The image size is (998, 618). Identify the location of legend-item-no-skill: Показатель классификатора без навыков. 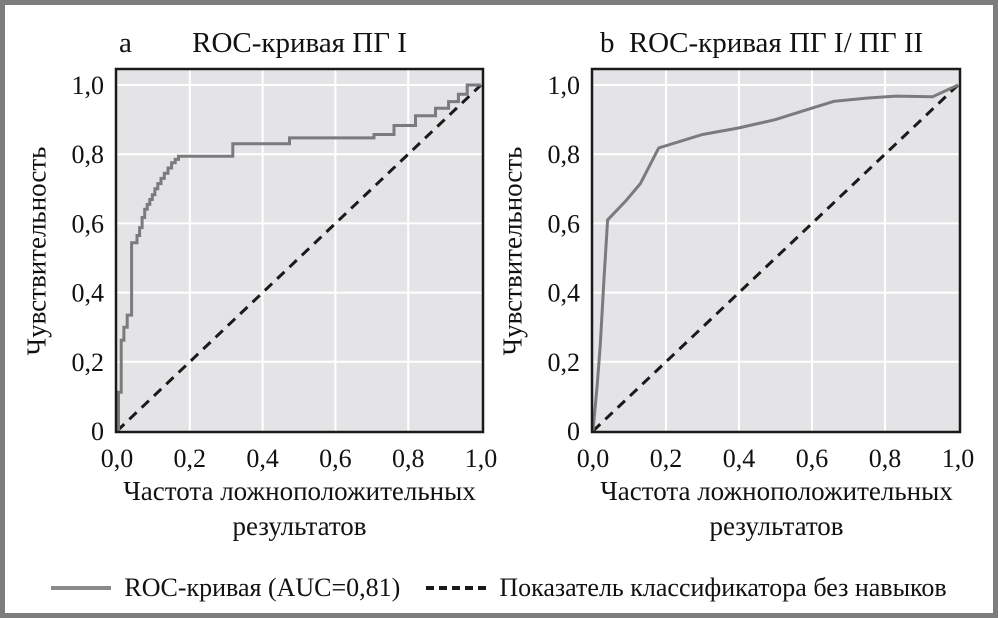
(686, 588).